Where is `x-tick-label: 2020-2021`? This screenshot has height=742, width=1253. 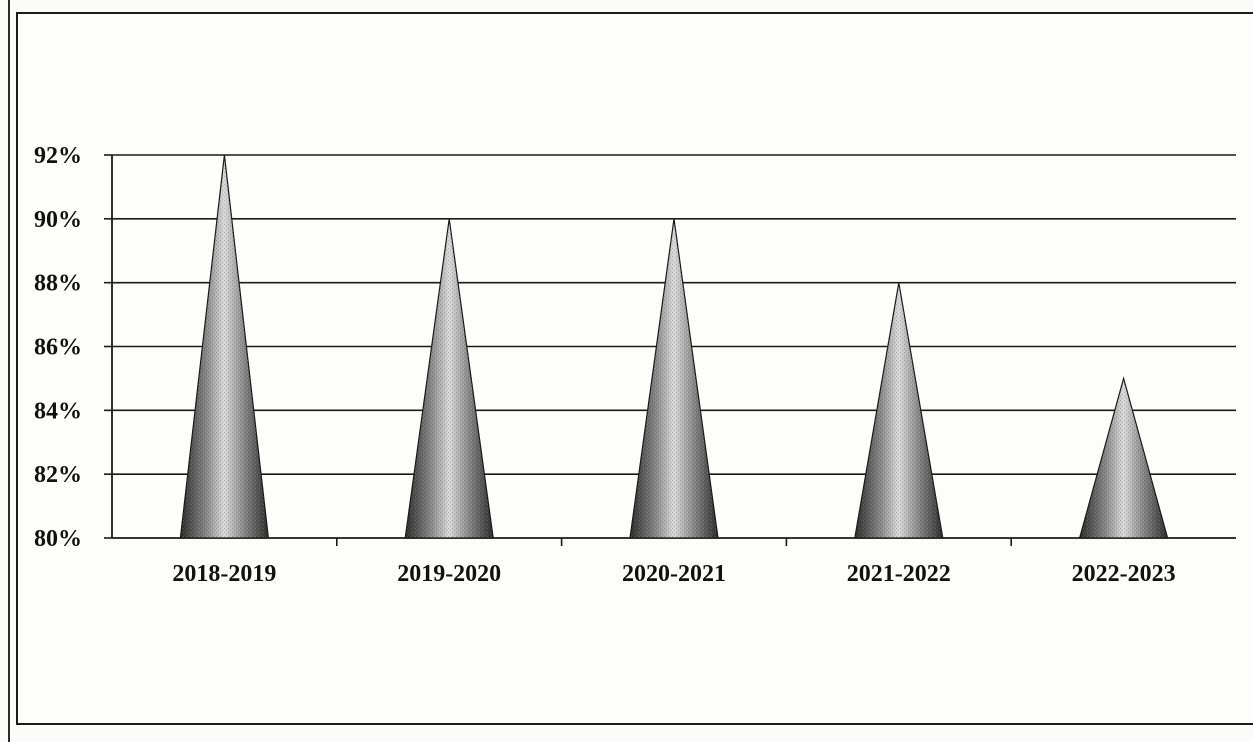 x-tick-label: 2020-2021 is located at coordinates (674, 574).